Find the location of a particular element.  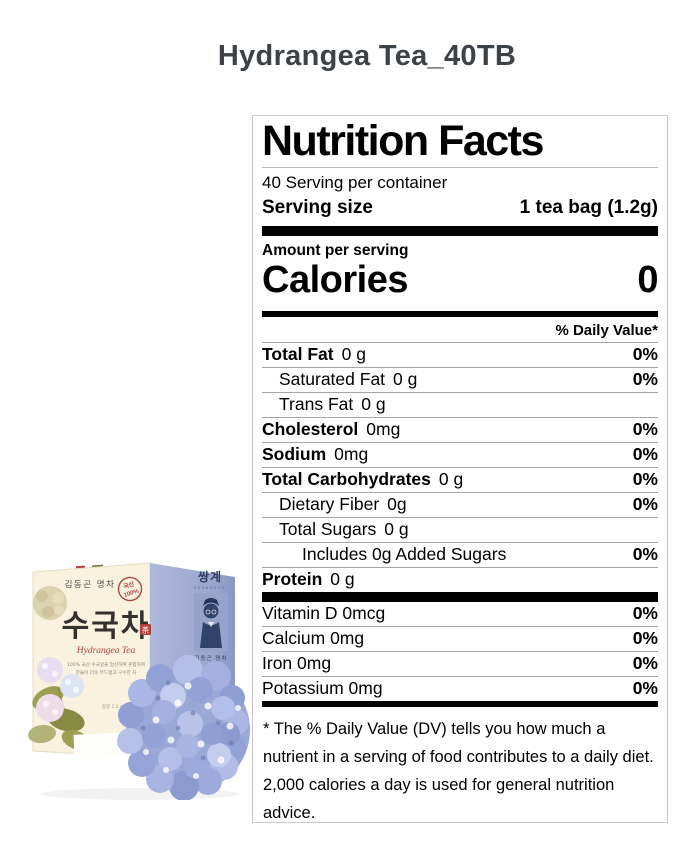

nutrient-row: Total Carbohydrates 0 g 0% is located at coordinates (460, 479).